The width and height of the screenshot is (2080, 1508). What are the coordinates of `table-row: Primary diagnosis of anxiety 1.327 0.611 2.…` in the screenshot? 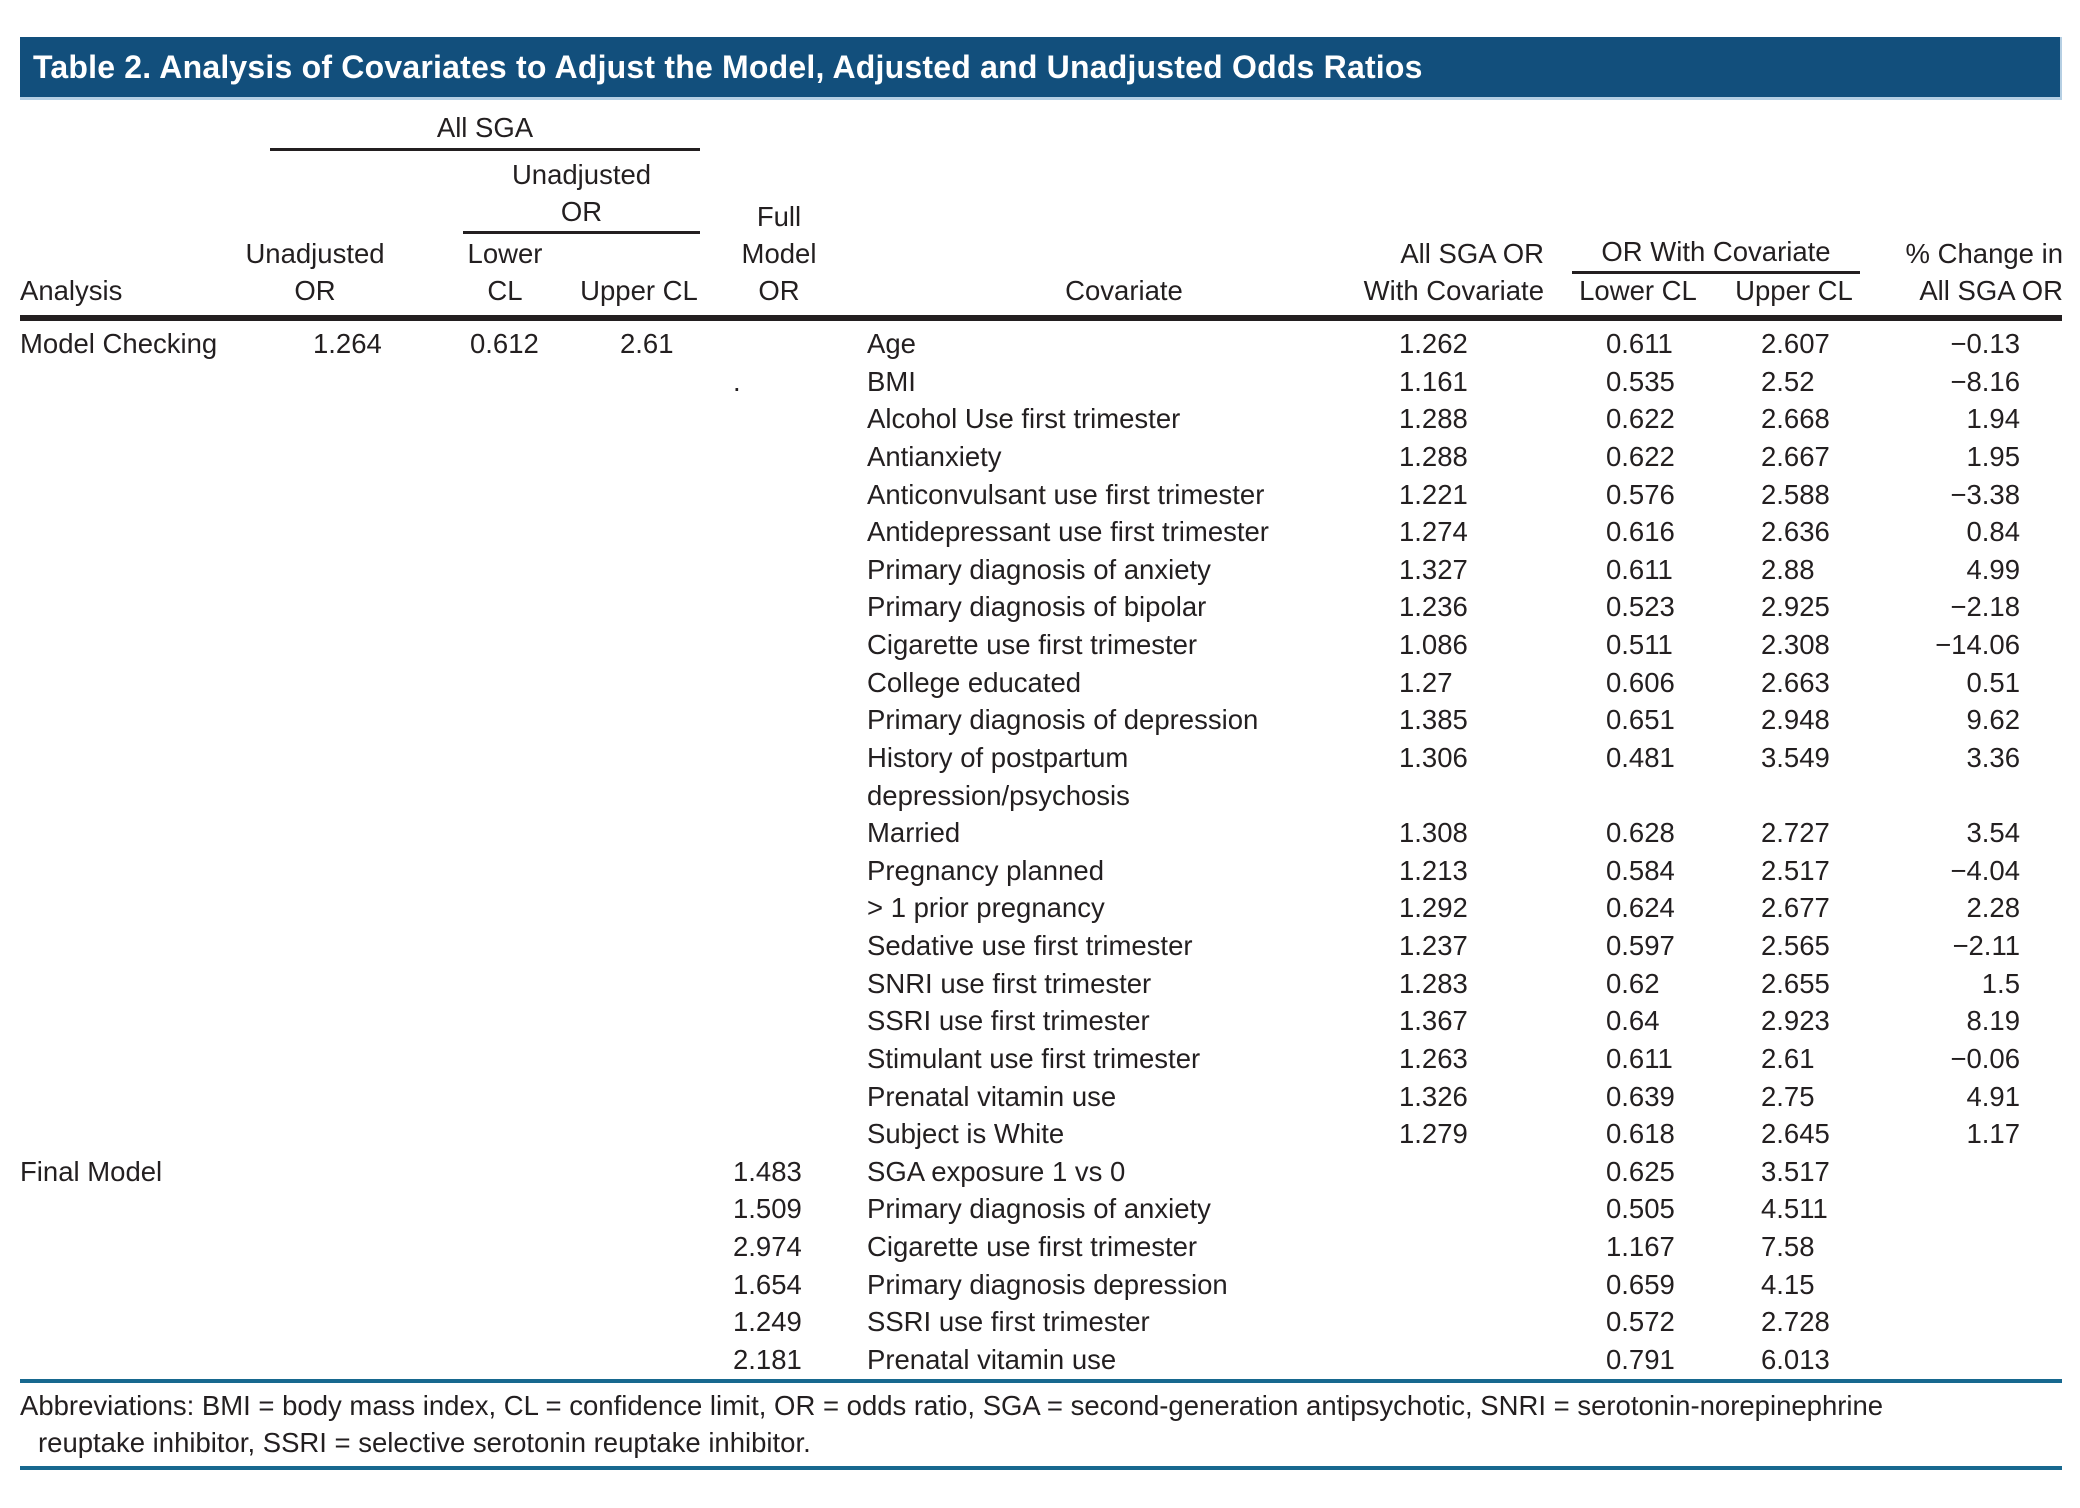 It's located at (1041, 570).